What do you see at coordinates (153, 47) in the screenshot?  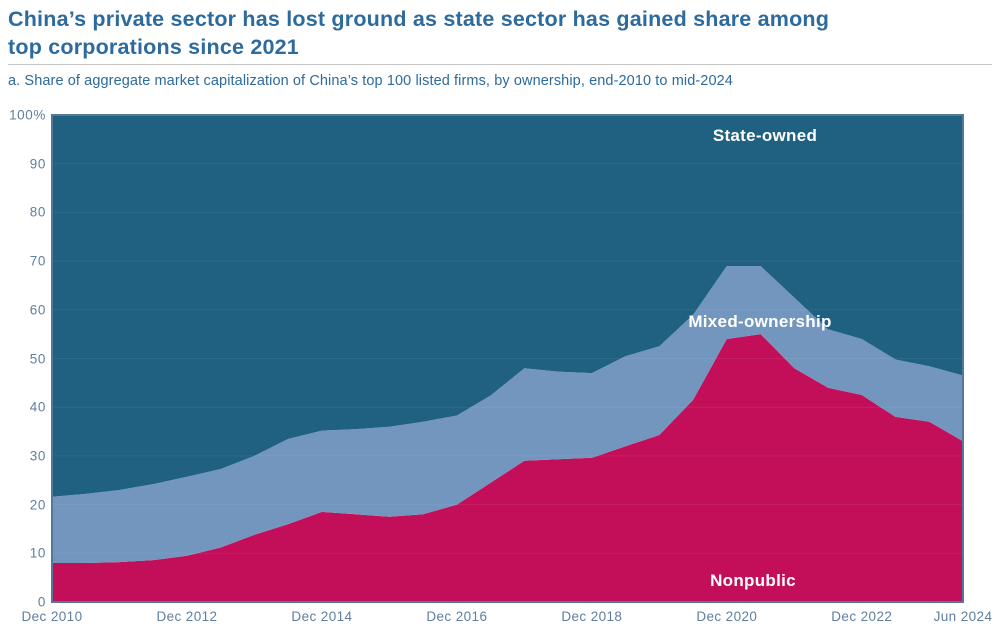 I see `figure-title-line2: top corporations since 2021` at bounding box center [153, 47].